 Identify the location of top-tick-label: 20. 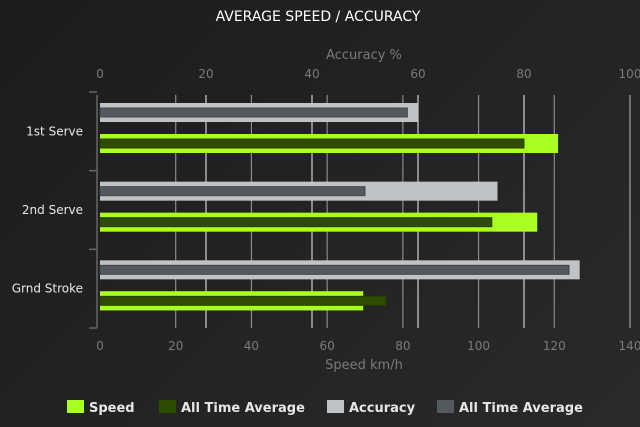
(205, 74).